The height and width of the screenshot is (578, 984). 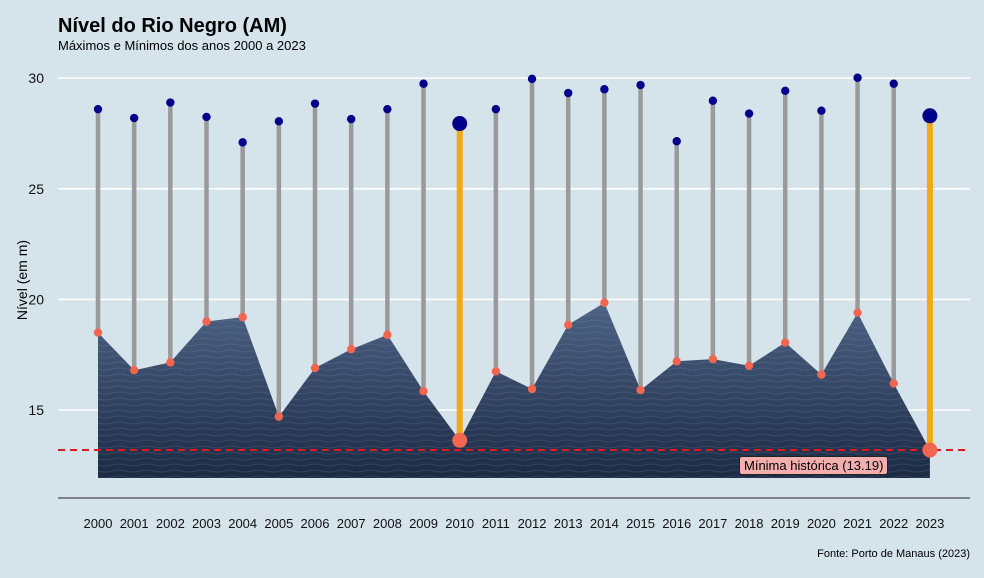 What do you see at coordinates (278, 523) in the screenshot?
I see `x-tick-label-2005: 2005` at bounding box center [278, 523].